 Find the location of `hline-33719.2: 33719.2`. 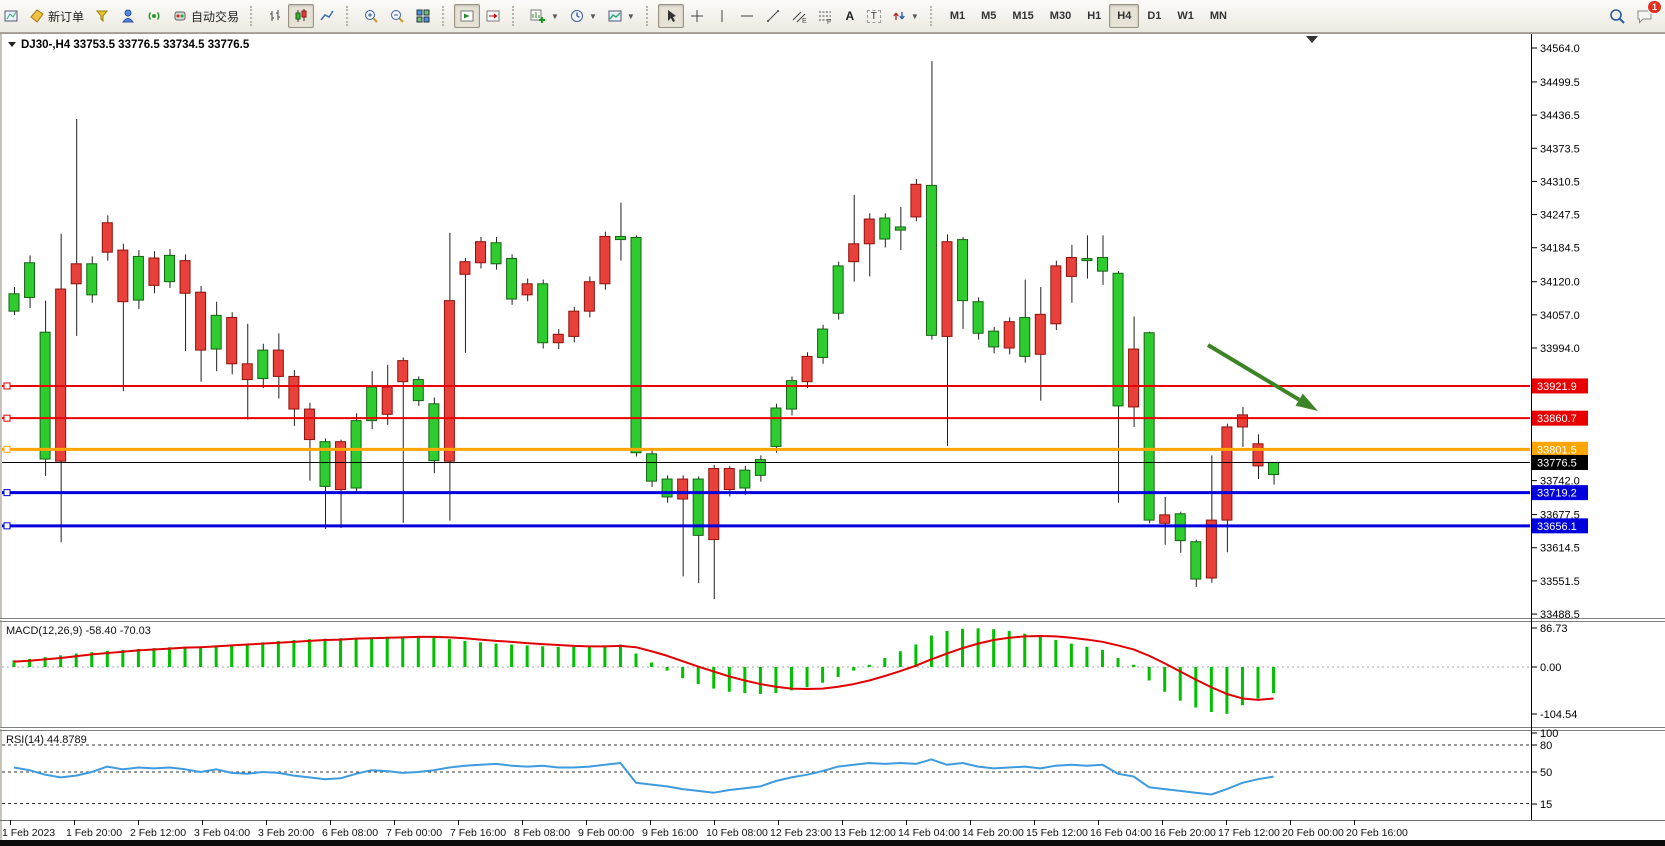

hline-33719.2: 33719.2 is located at coordinates (795, 493).